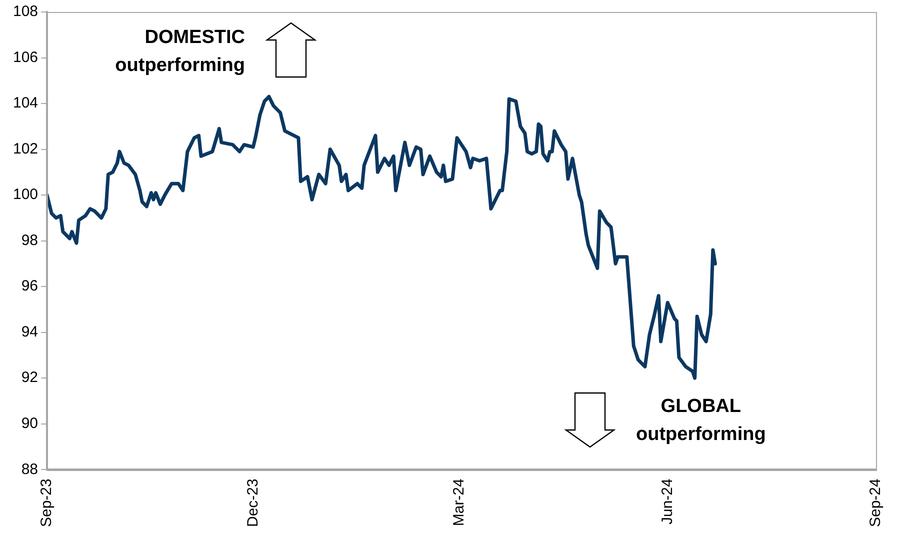 The height and width of the screenshot is (534, 897). Describe the element at coordinates (29, 286) in the screenshot. I see `y-tick-label: 96` at that location.